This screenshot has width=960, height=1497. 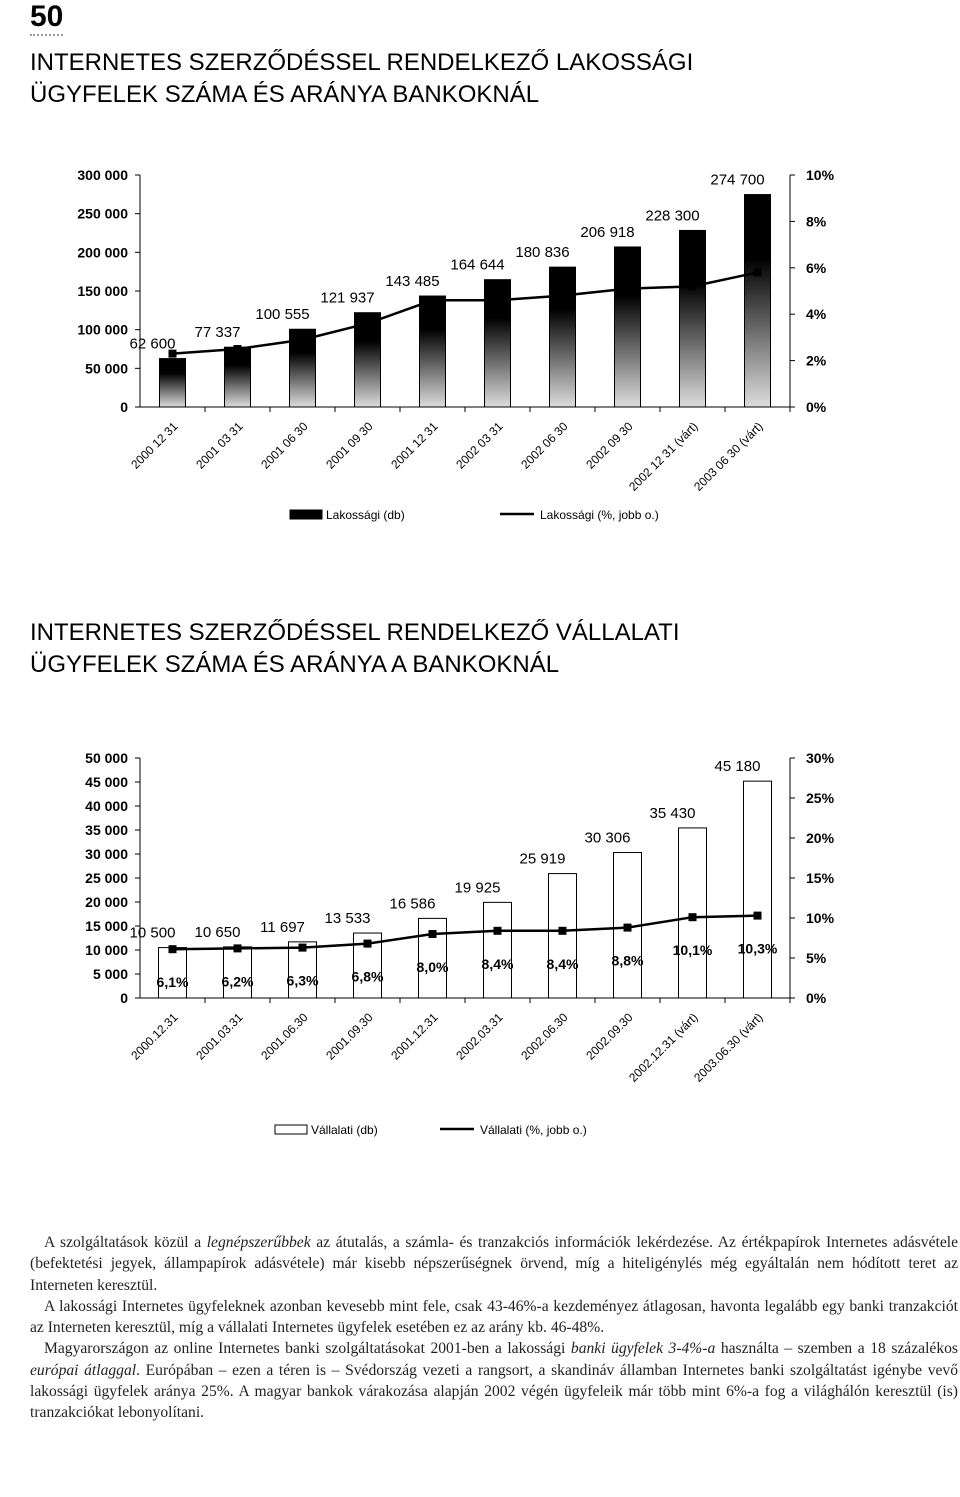 I want to click on y-tick-label: 300 000, so click(x=102, y=175).